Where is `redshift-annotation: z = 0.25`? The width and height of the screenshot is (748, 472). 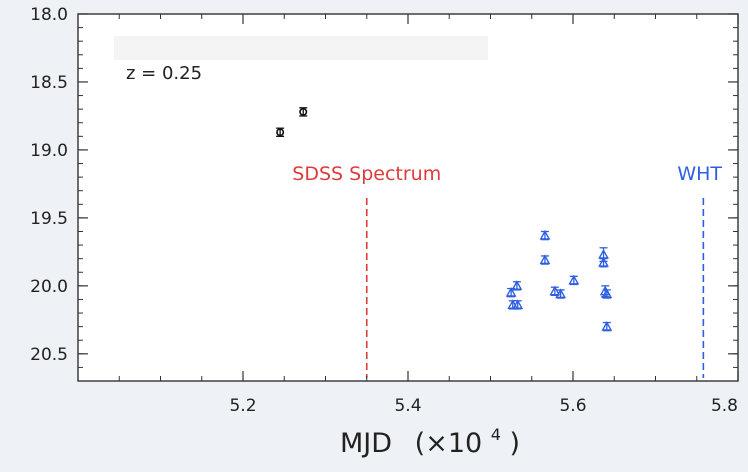 redshift-annotation: z = 0.25 is located at coordinates (164, 73).